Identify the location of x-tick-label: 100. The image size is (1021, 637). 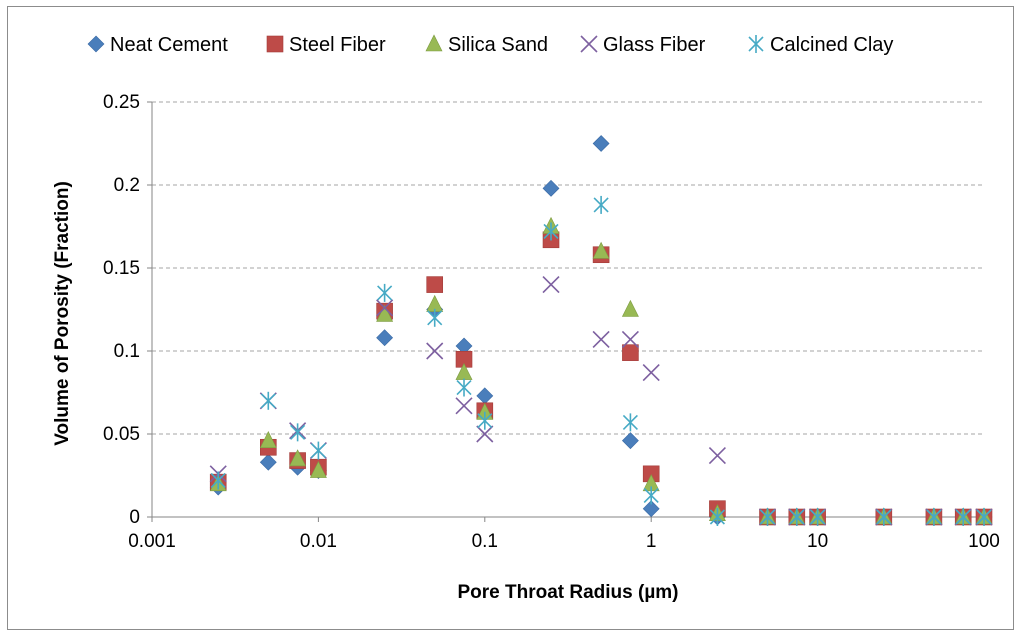
(984, 541).